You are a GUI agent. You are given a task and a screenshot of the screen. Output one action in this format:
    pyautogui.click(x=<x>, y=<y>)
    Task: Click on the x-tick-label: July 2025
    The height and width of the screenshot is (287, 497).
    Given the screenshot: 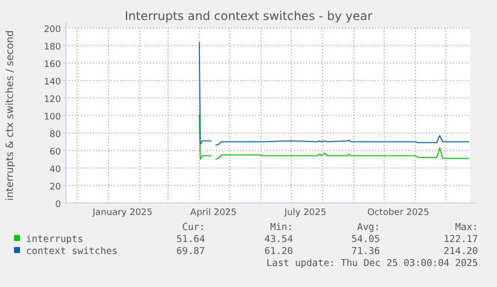 What is the action you would take?
    pyautogui.click(x=304, y=213)
    